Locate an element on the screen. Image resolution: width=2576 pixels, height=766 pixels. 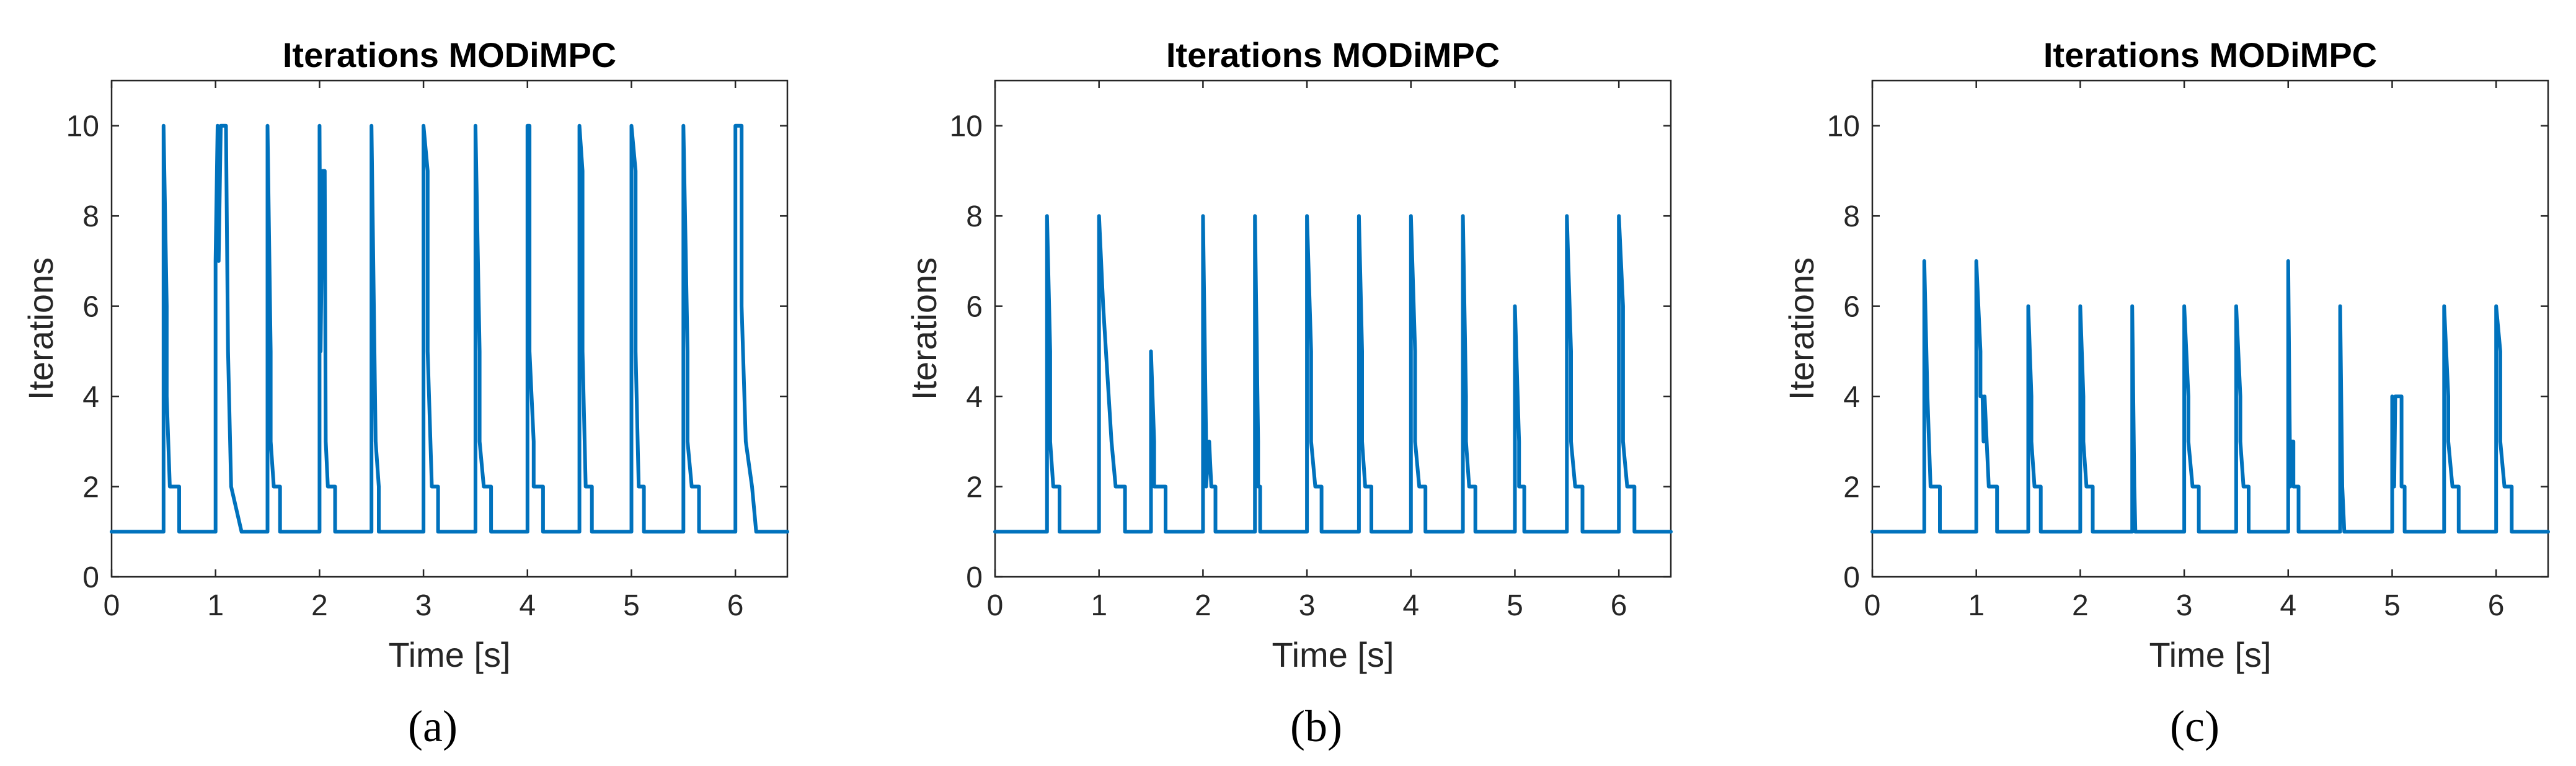
panel-caption: (b) is located at coordinates (1316, 726).